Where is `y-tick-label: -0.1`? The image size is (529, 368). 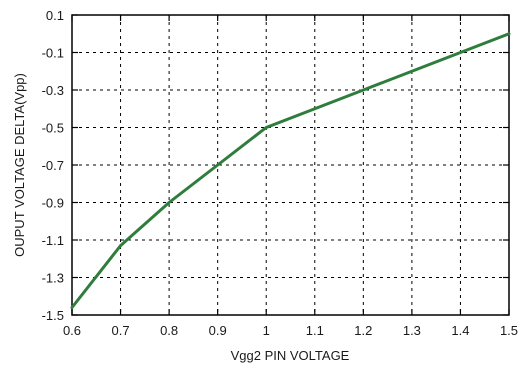 y-tick-label: -0.1 is located at coordinates (53, 53).